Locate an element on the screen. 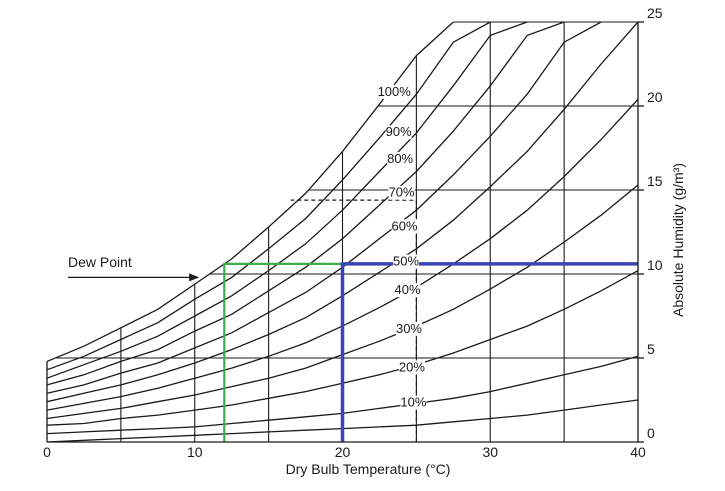 This screenshot has height=491, width=725. curve-label-100pct: 100% is located at coordinates (395, 91).